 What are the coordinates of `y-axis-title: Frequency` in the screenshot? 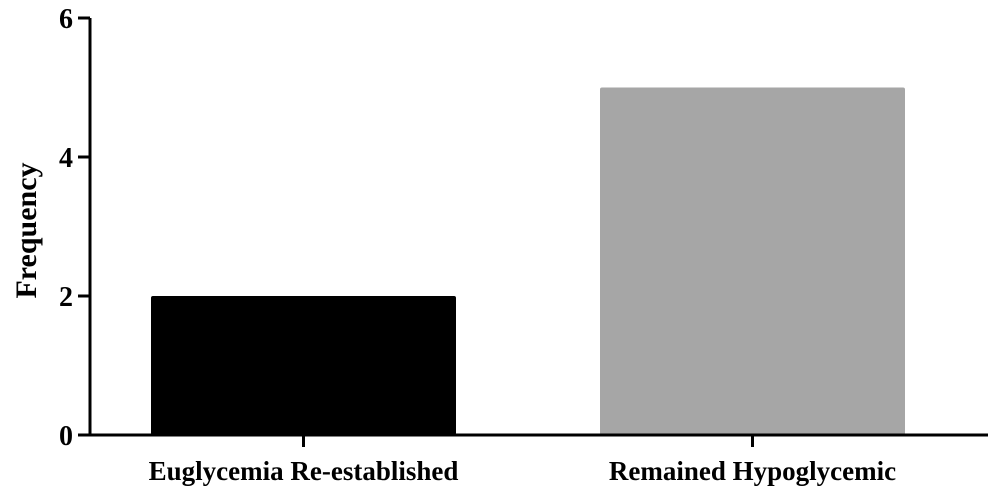 It's located at (26, 230).